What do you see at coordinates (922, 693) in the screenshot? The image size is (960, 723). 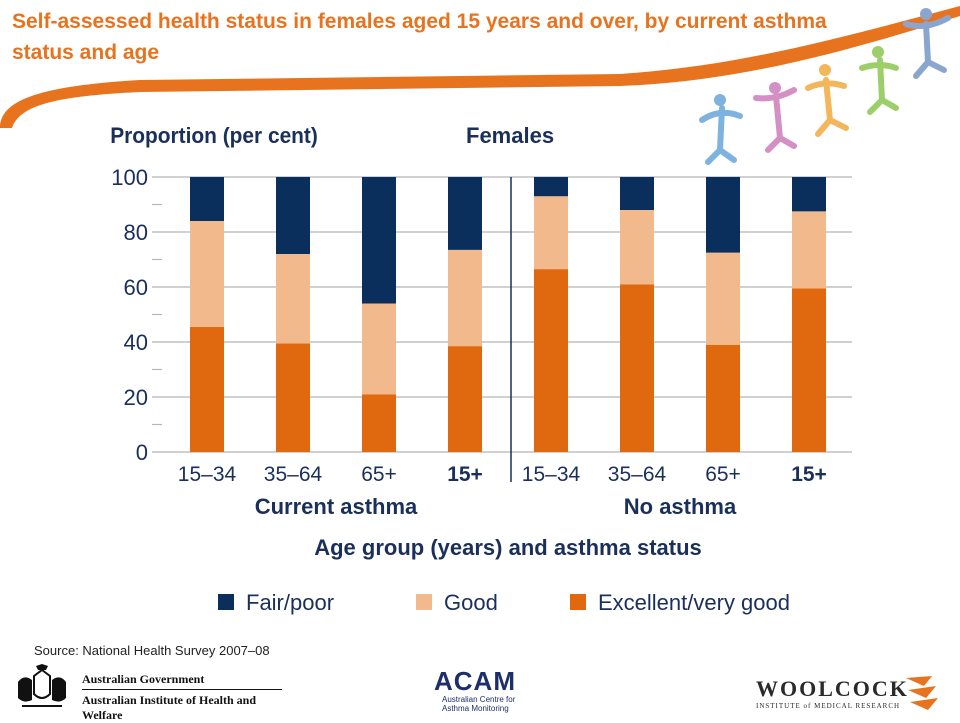 I see `woolcock-mark-icon` at bounding box center [922, 693].